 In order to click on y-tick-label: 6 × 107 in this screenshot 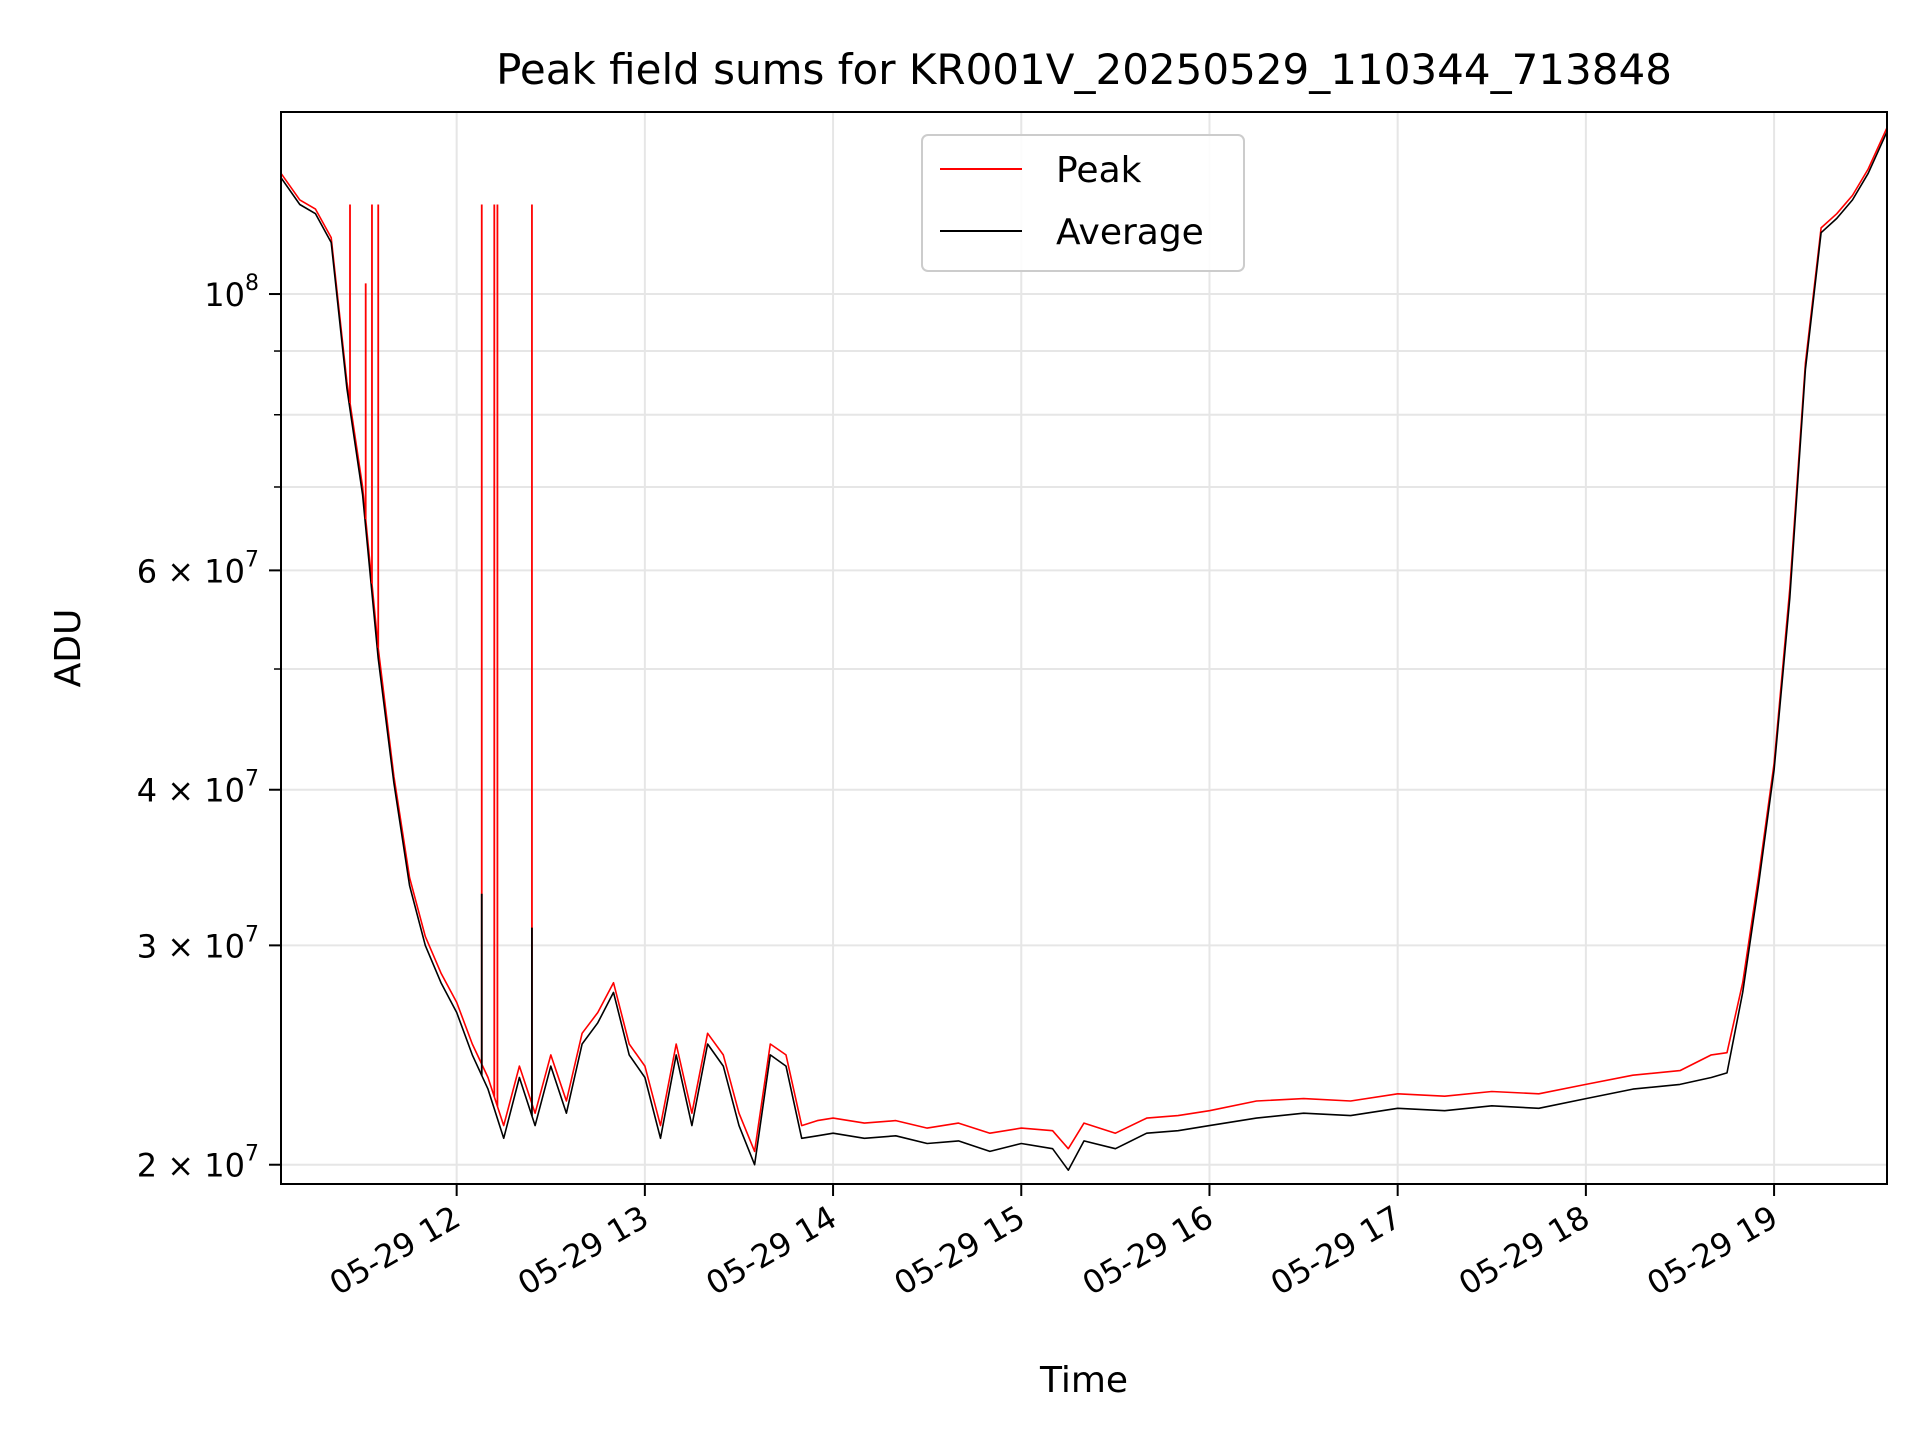, I will do `click(198, 568)`.